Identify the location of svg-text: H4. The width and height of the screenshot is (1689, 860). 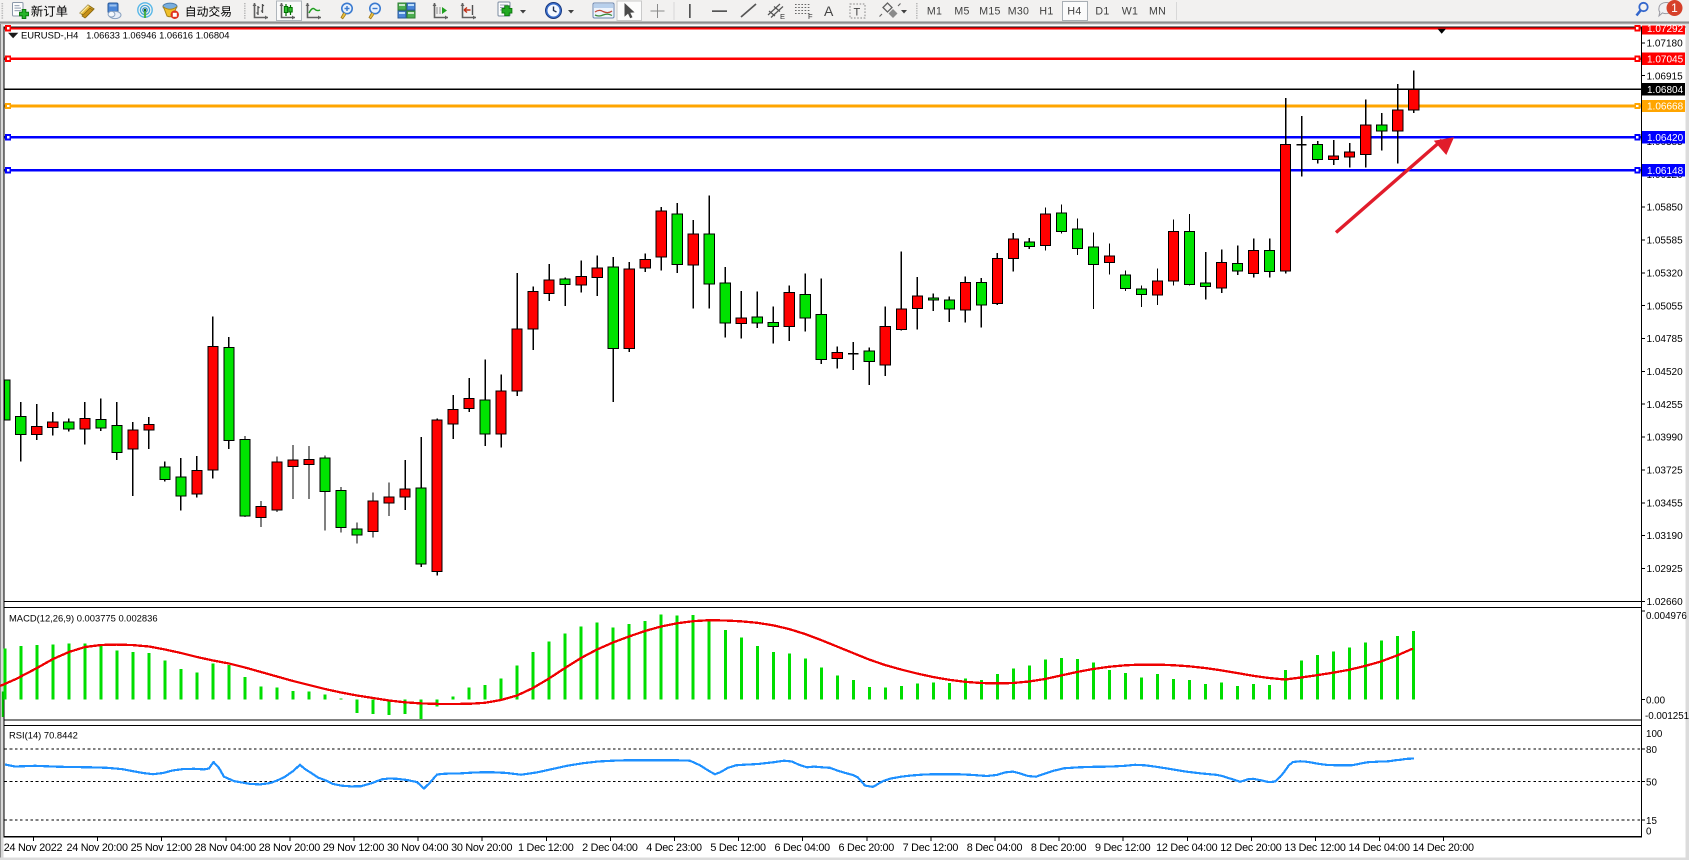
(1074, 12).